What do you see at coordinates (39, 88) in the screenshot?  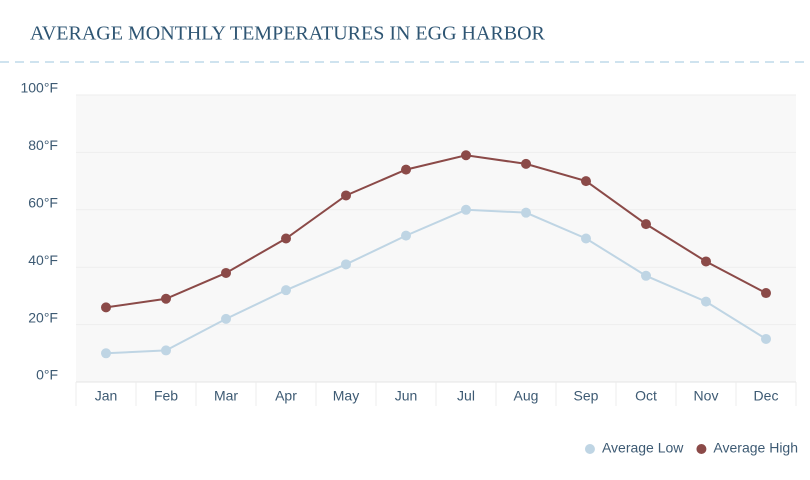 I see `y-tick-label: 100°F` at bounding box center [39, 88].